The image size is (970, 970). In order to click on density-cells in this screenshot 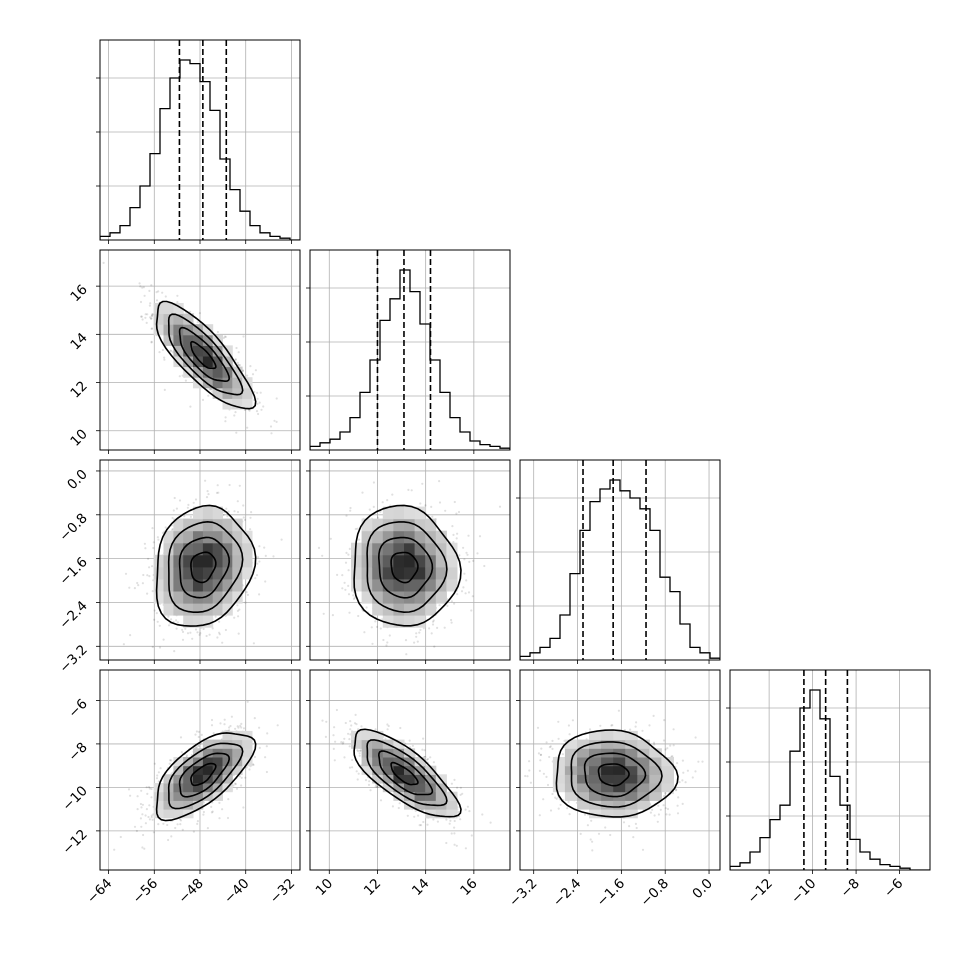, I will do `click(404, 567)`.